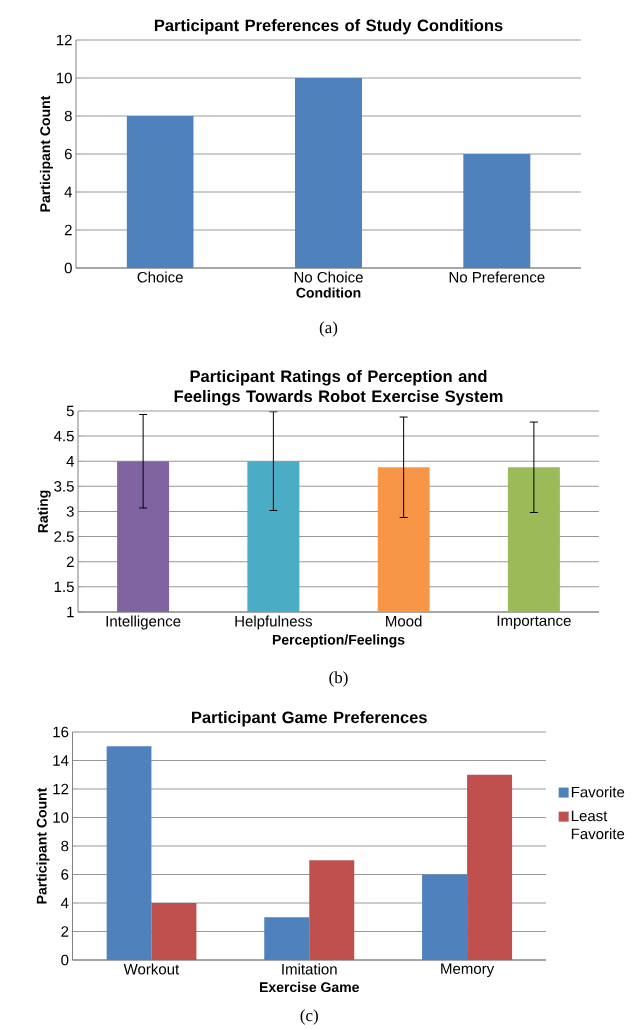 This screenshot has width=643, height=1030. Describe the element at coordinates (143, 622) in the screenshot. I see `x-tick-label: Intelligence` at that location.